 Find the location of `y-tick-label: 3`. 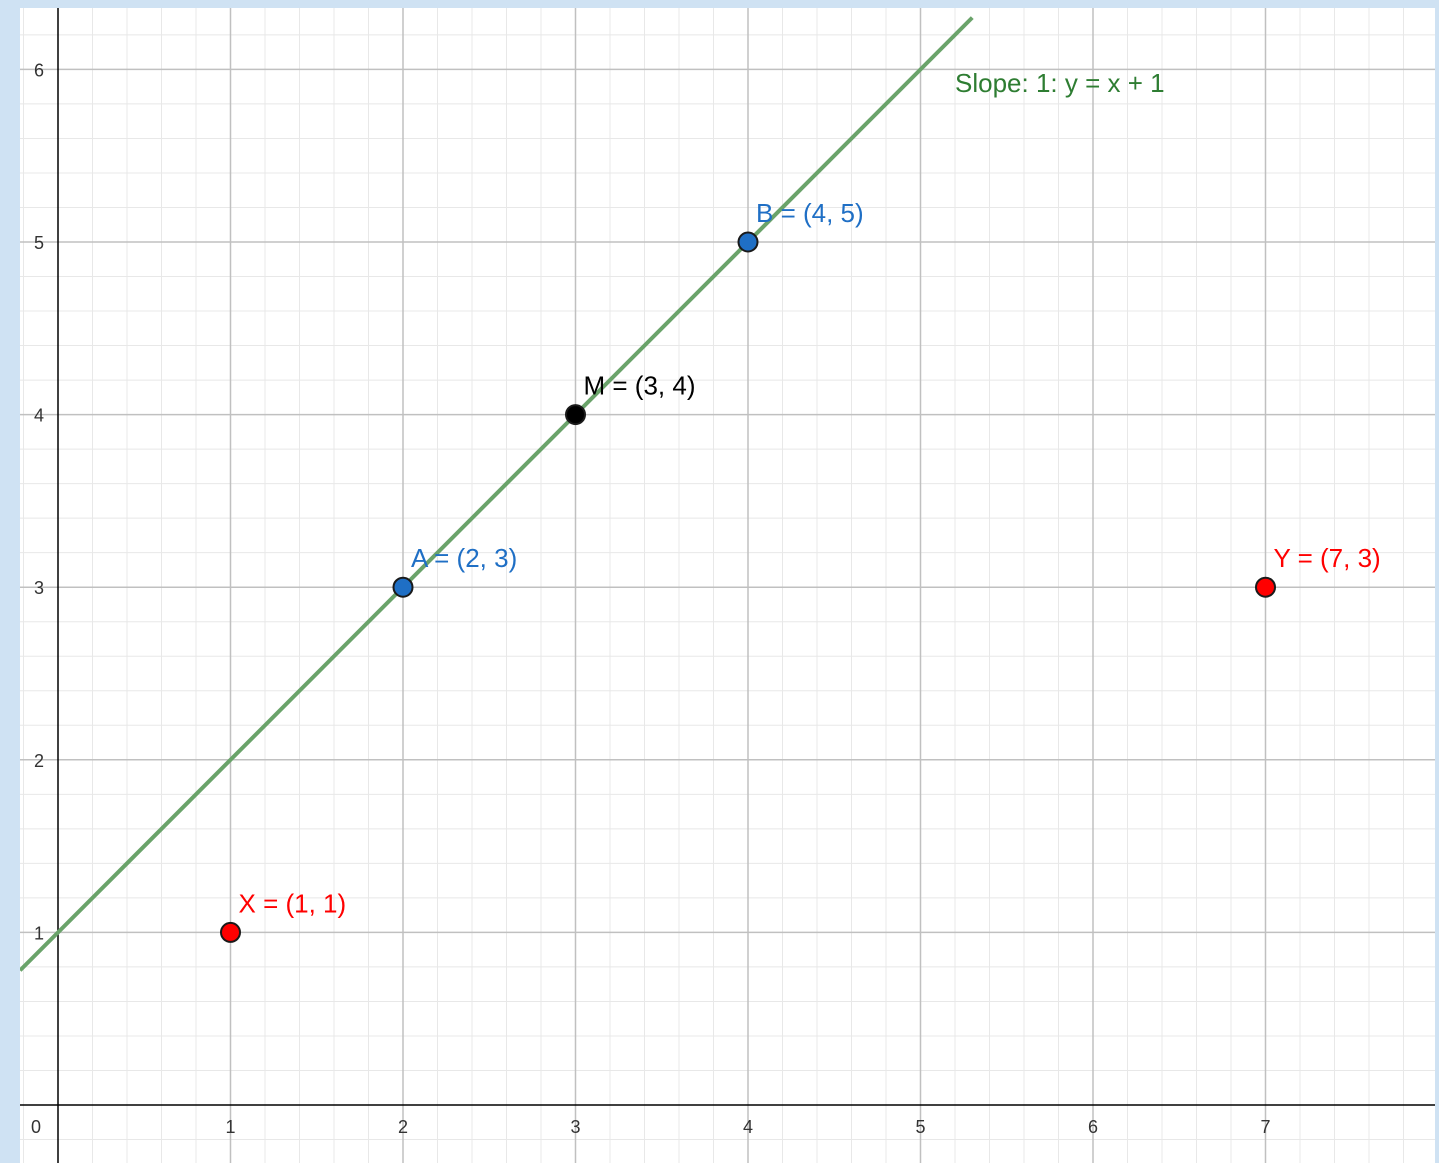

y-tick-label: 3 is located at coordinates (39, 588).